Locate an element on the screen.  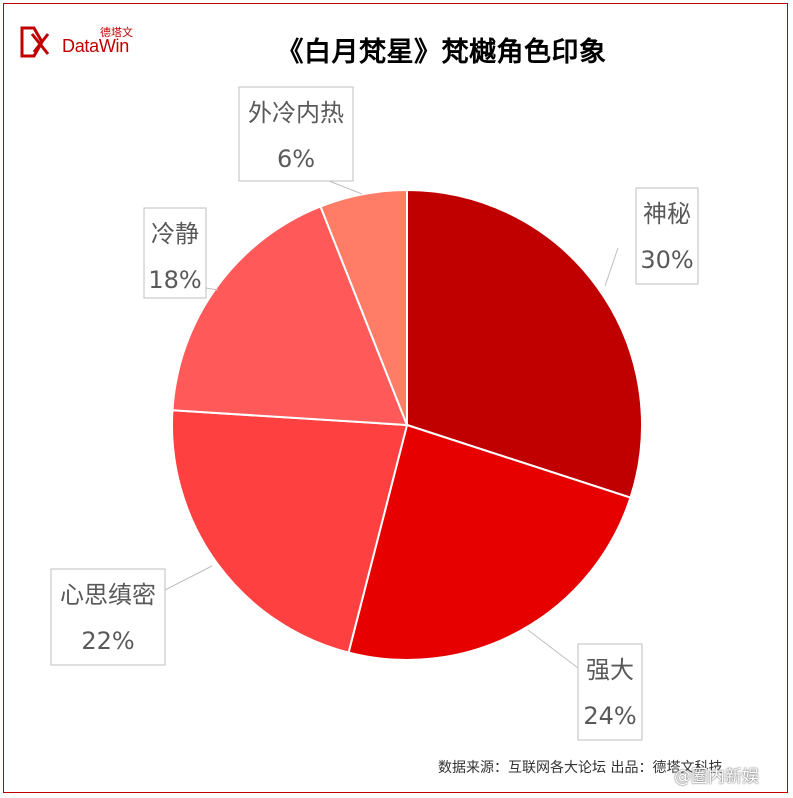
data-label-value-1: 30% is located at coordinates (666, 260).